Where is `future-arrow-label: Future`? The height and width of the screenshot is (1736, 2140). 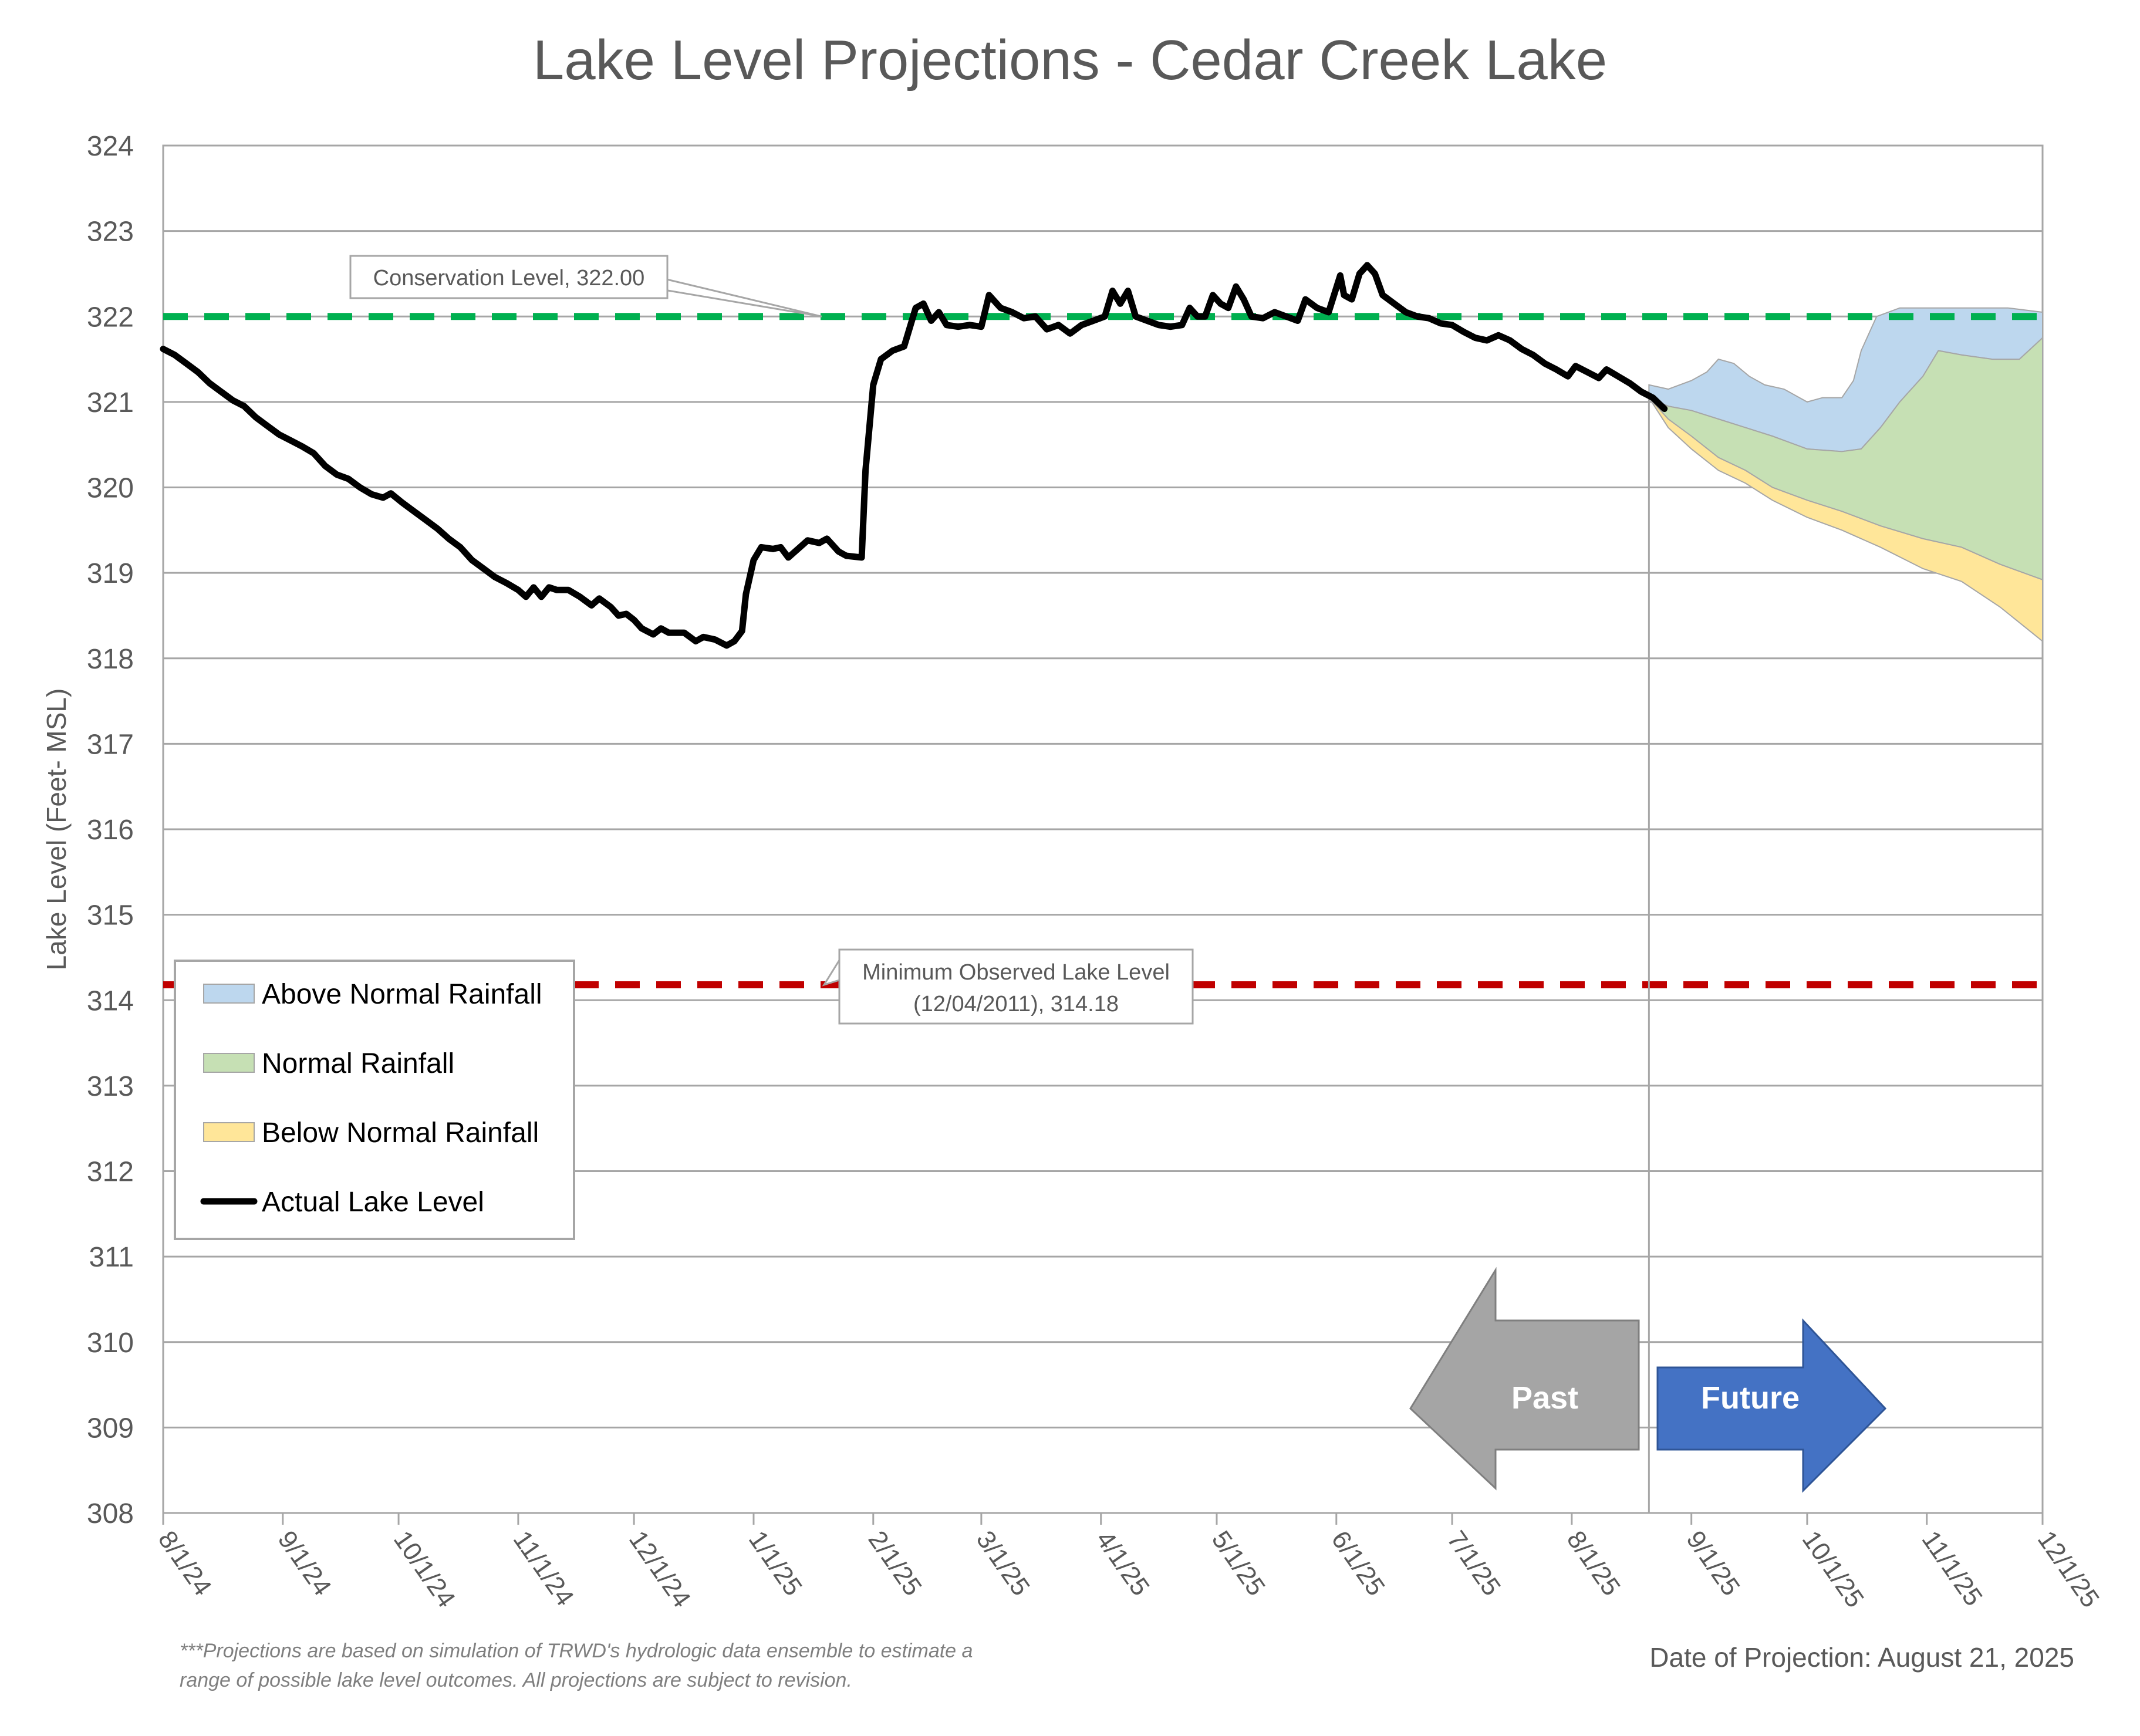
future-arrow-label: Future is located at coordinates (1750, 1398).